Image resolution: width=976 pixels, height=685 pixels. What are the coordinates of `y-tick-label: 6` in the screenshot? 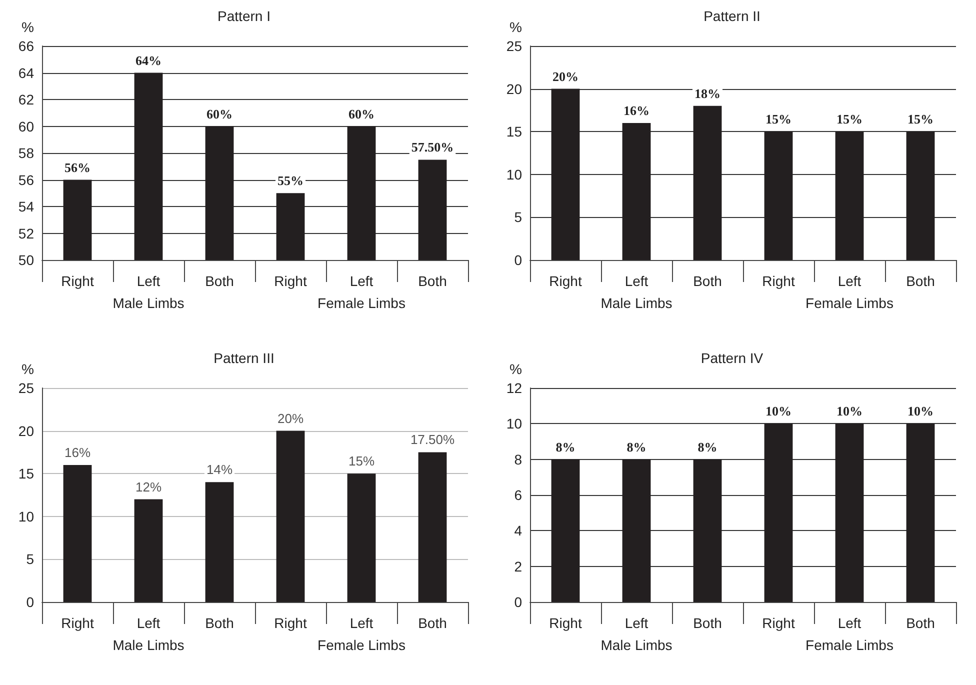 It's located at (518, 495).